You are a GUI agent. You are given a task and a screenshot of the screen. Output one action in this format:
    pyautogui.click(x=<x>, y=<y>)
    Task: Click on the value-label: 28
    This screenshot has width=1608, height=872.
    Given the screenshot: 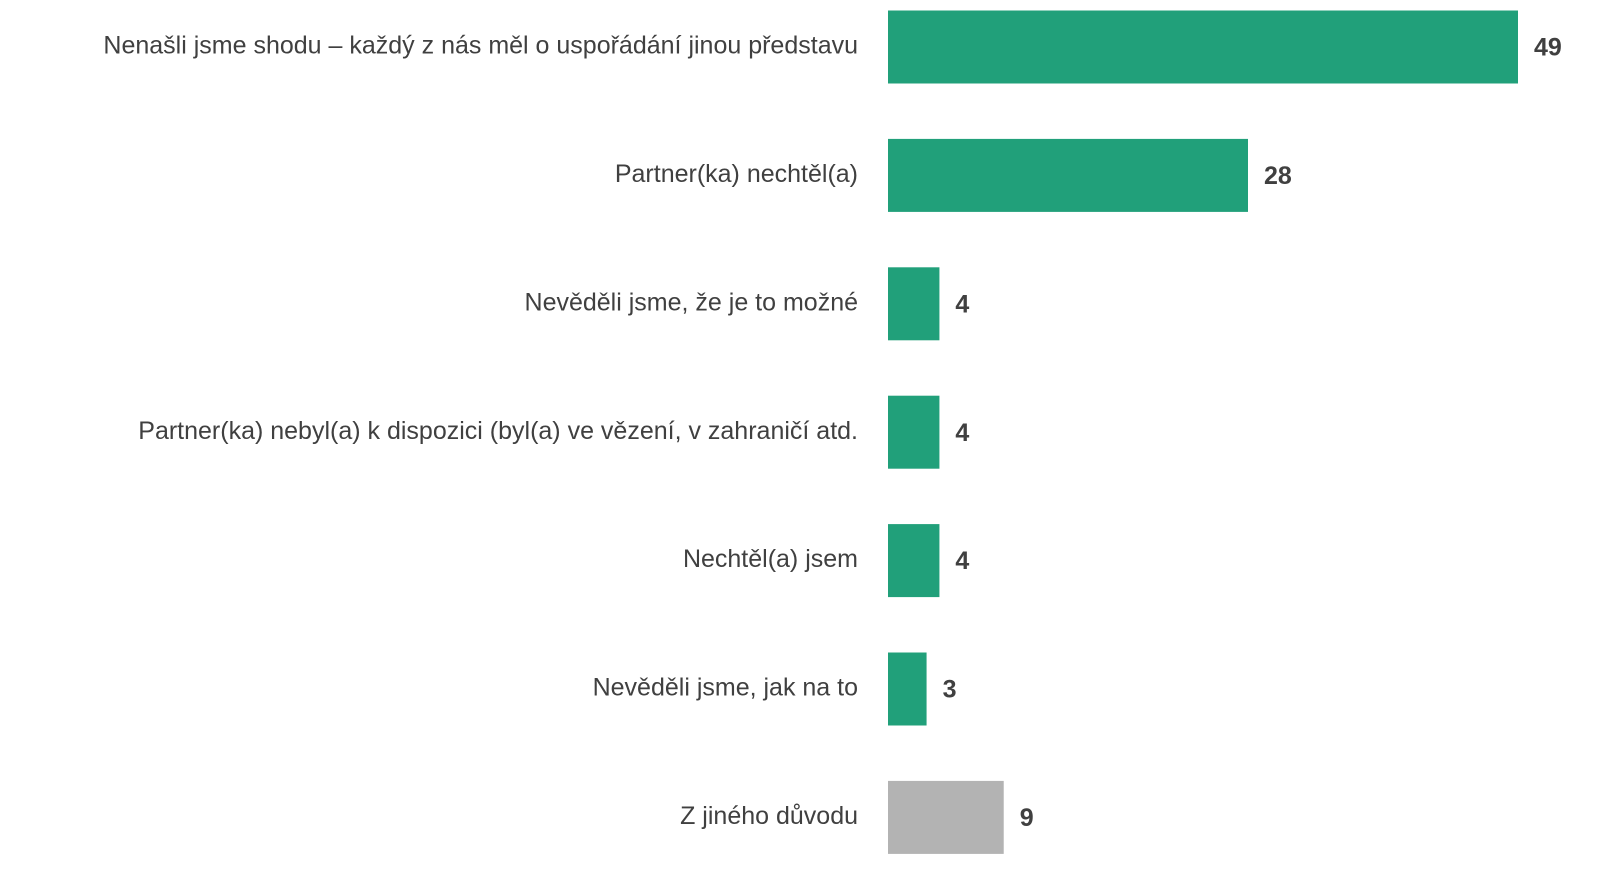 What is the action you would take?
    pyautogui.click(x=1278, y=176)
    